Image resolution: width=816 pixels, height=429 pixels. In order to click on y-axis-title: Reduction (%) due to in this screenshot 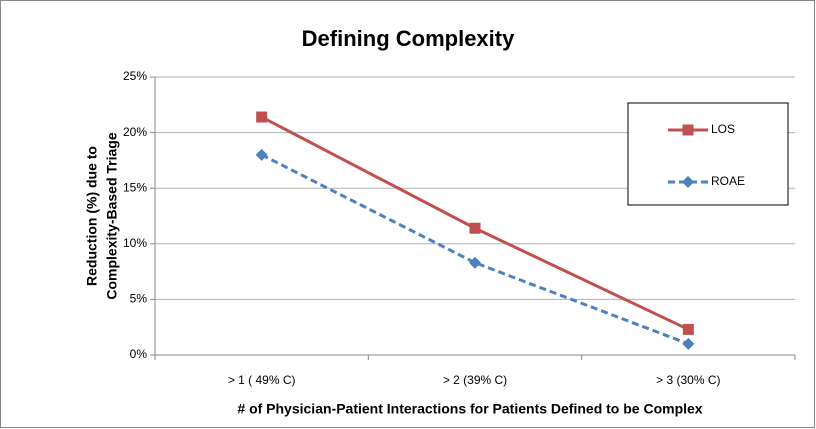, I will do `click(92, 216)`.